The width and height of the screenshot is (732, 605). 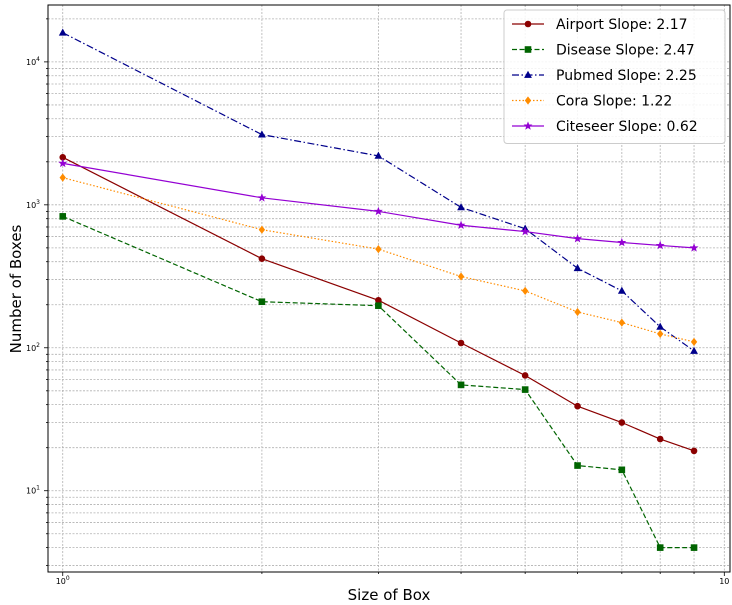 What do you see at coordinates (33, 61) in the screenshot?
I see `y-tick-label: 10⁴` at bounding box center [33, 61].